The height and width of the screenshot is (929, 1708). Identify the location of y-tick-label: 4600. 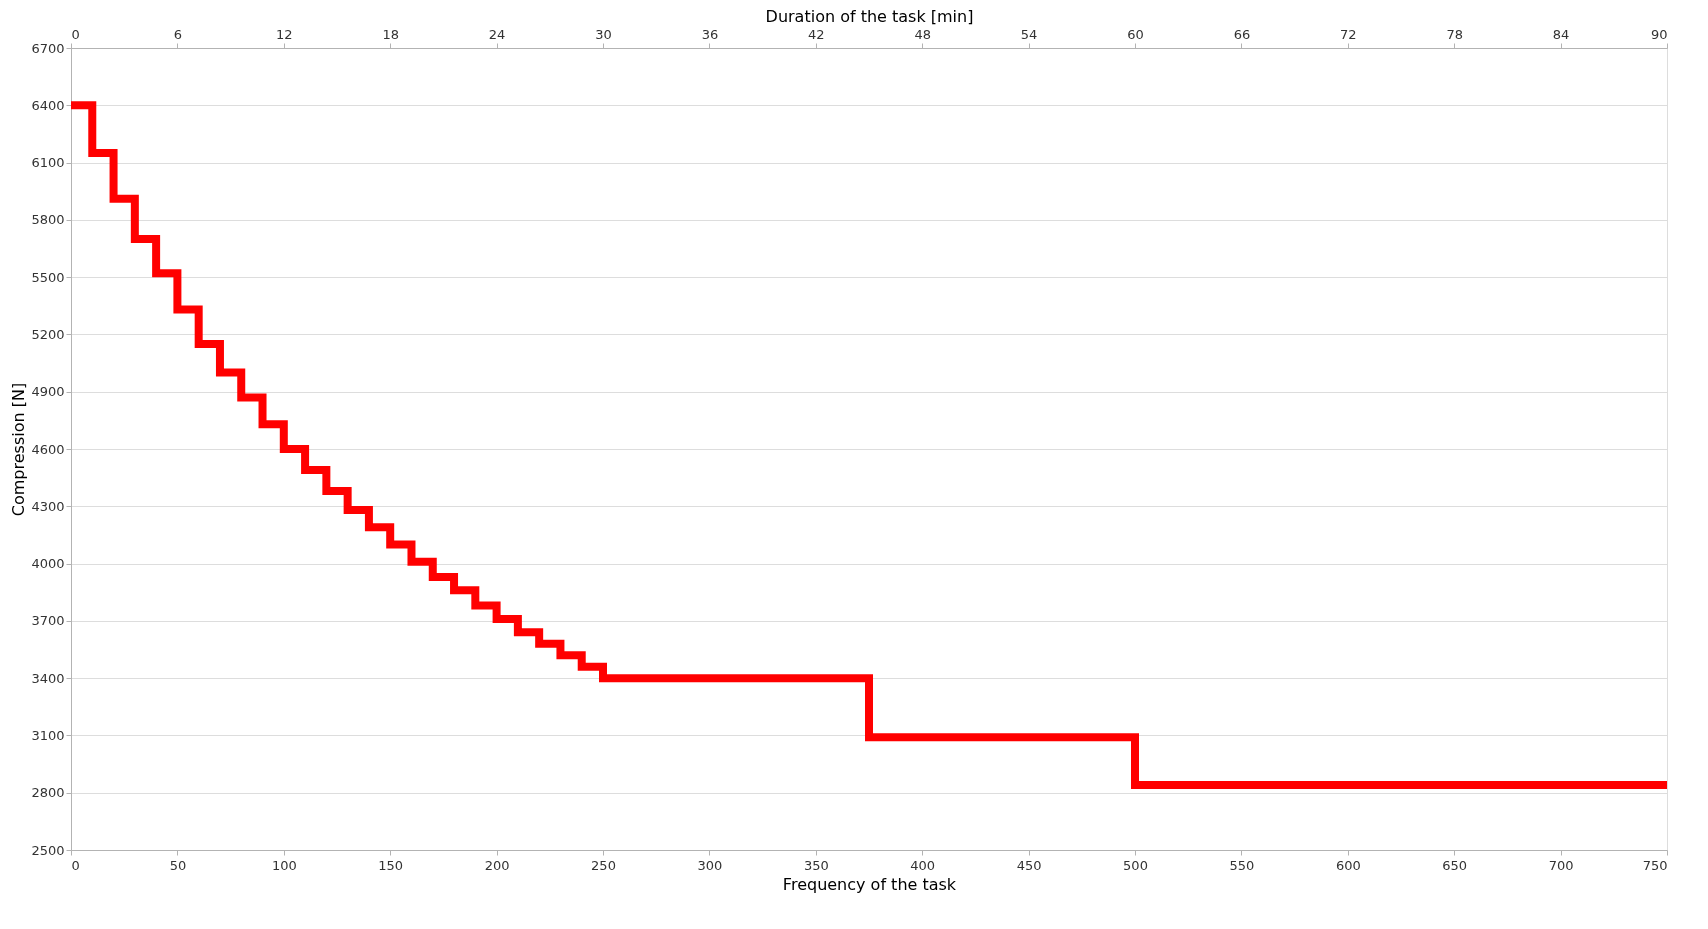
(48, 449).